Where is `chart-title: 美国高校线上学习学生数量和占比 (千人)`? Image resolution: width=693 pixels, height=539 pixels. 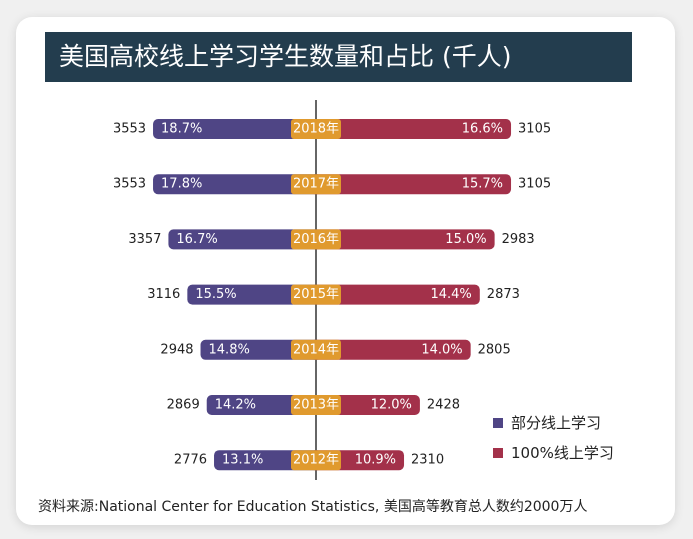 chart-title: 美国高校线上学习学生数量和占比 (千人) is located at coordinates (338, 57).